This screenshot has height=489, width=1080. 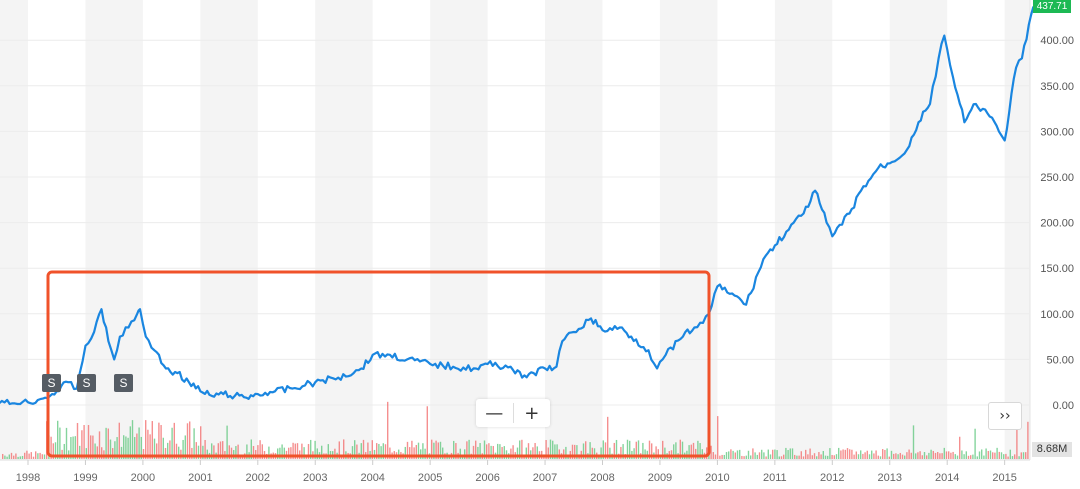 I want to click on y-tick-label: 200.00, so click(x=1057, y=224).